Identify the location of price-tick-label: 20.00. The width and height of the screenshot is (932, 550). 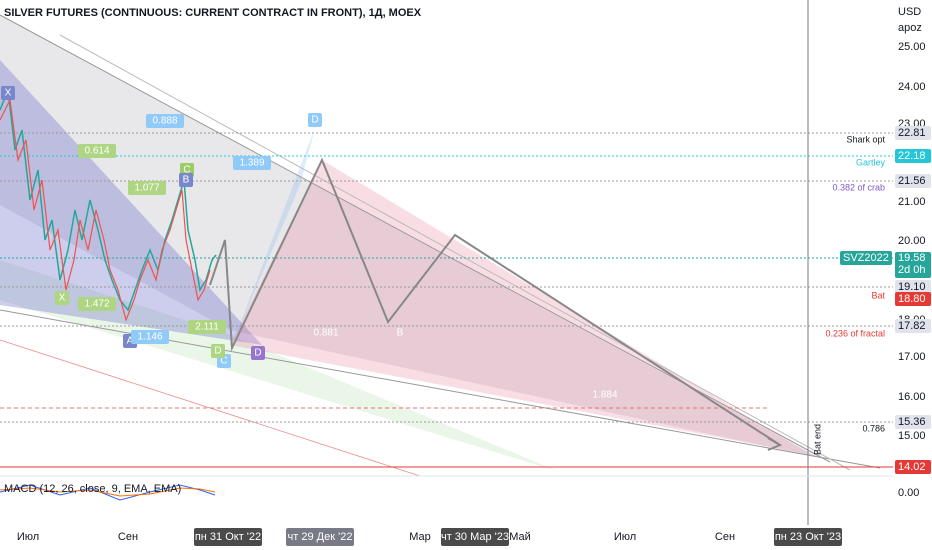
(912, 241).